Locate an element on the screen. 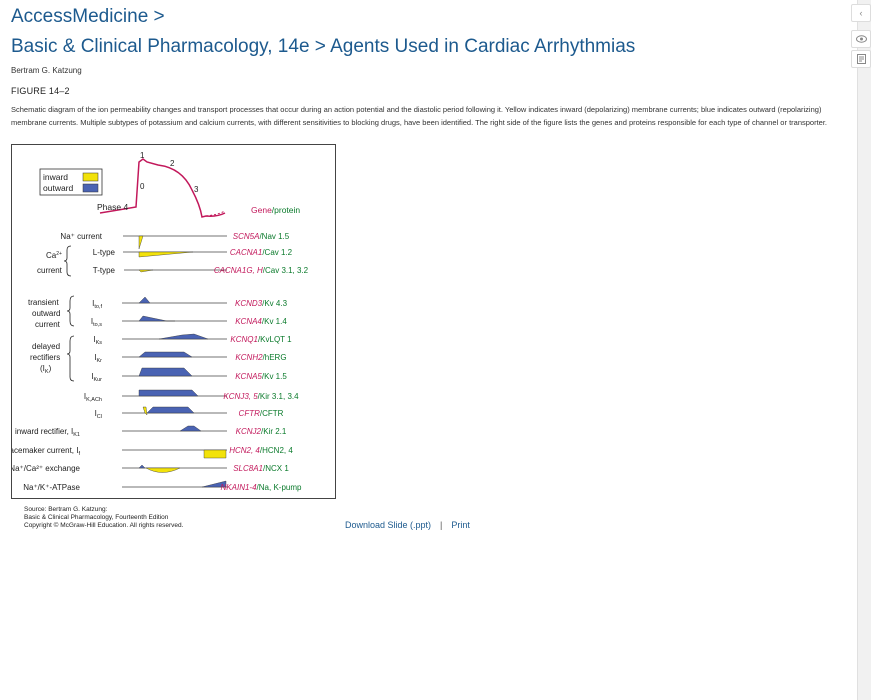 This screenshot has width=871, height=700. legend-inward-swatch is located at coordinates (90, 177).